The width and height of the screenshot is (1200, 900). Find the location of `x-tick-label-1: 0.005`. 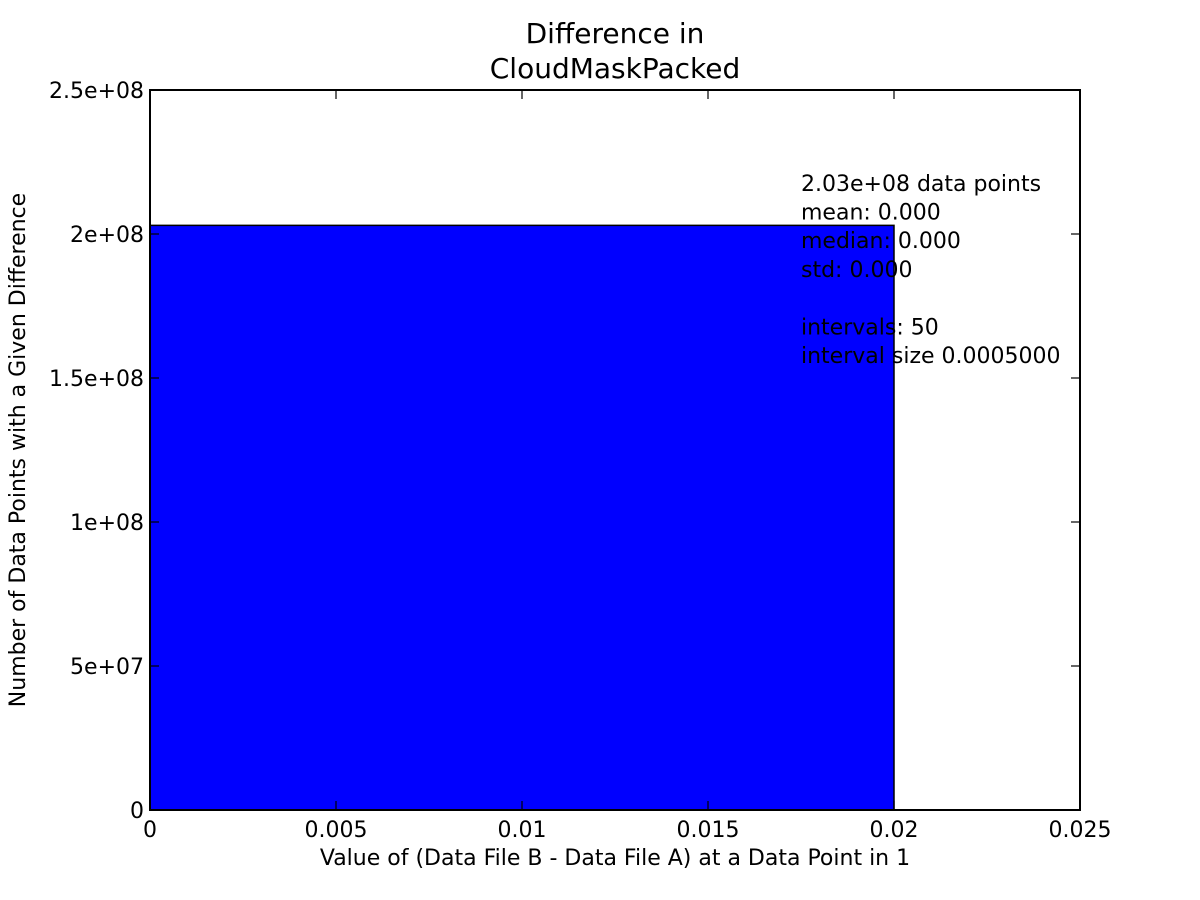

x-tick-label-1: 0.005 is located at coordinates (336, 830).